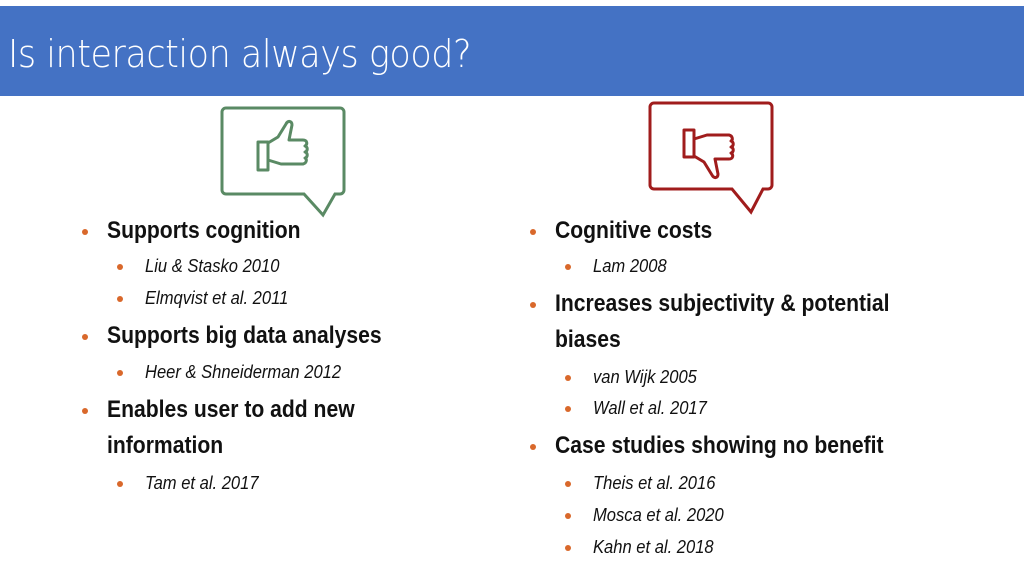 The image size is (1024, 576). I want to click on bullet-item: Supports big data analyses, so click(244, 335).